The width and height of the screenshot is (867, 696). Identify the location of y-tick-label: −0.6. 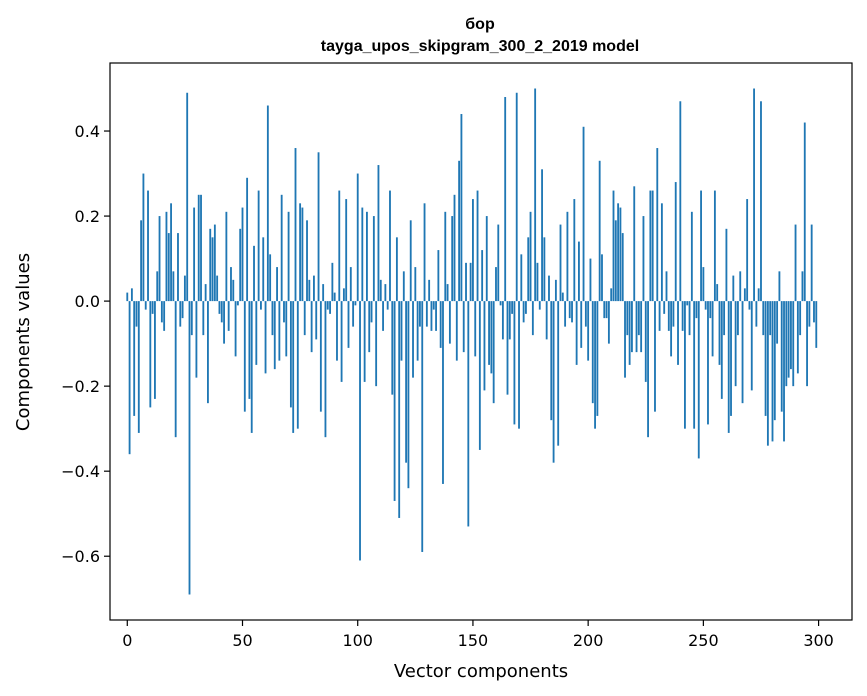
(80, 556).